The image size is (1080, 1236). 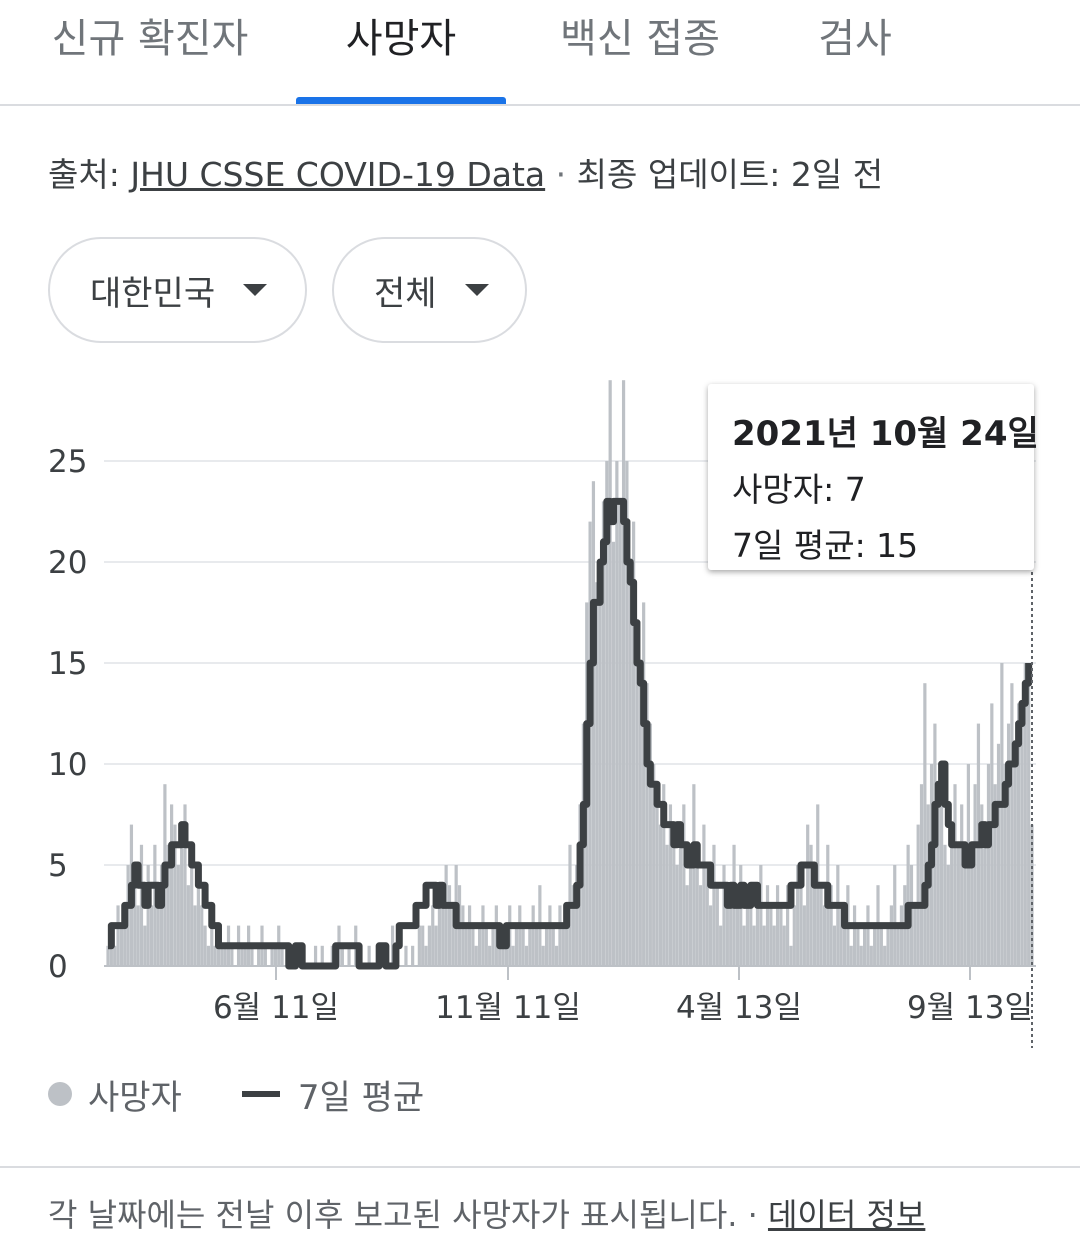 What do you see at coordinates (393, 1215) in the screenshot?
I see `footer-note: 각 날짜에는 전날 이후 보고된 사망자가 표시됩니다.` at bounding box center [393, 1215].